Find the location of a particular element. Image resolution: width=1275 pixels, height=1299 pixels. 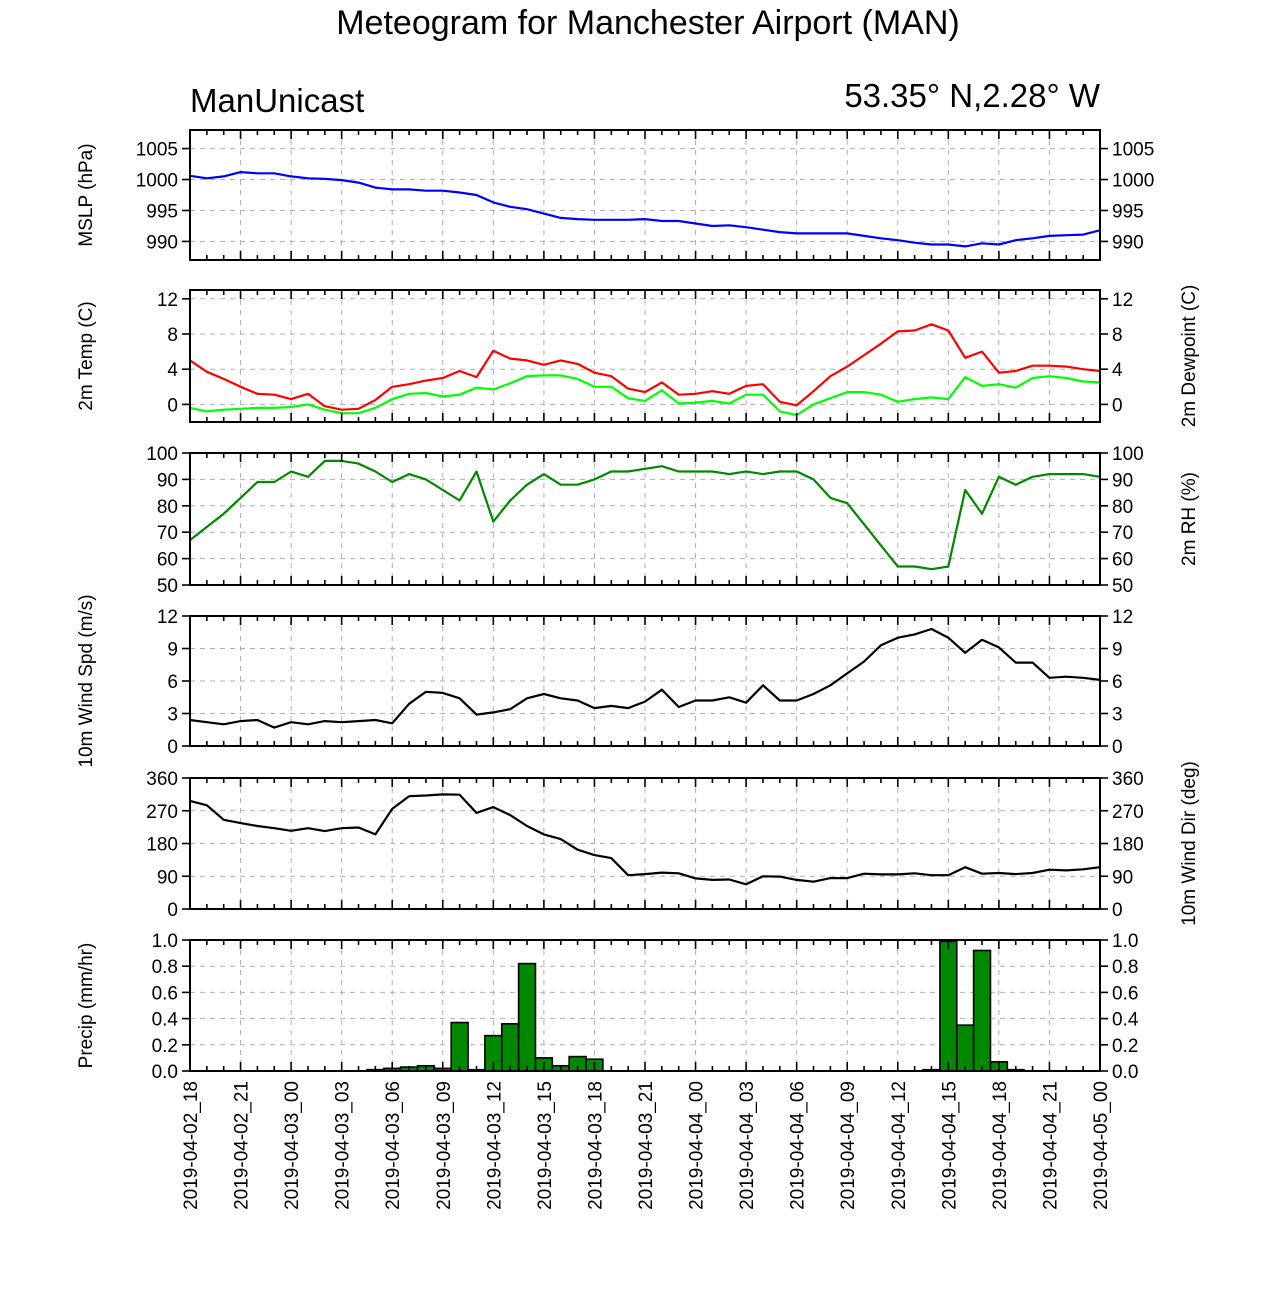

chart-title: Meteogram for Manchester Airport (MAN) is located at coordinates (648, 23).